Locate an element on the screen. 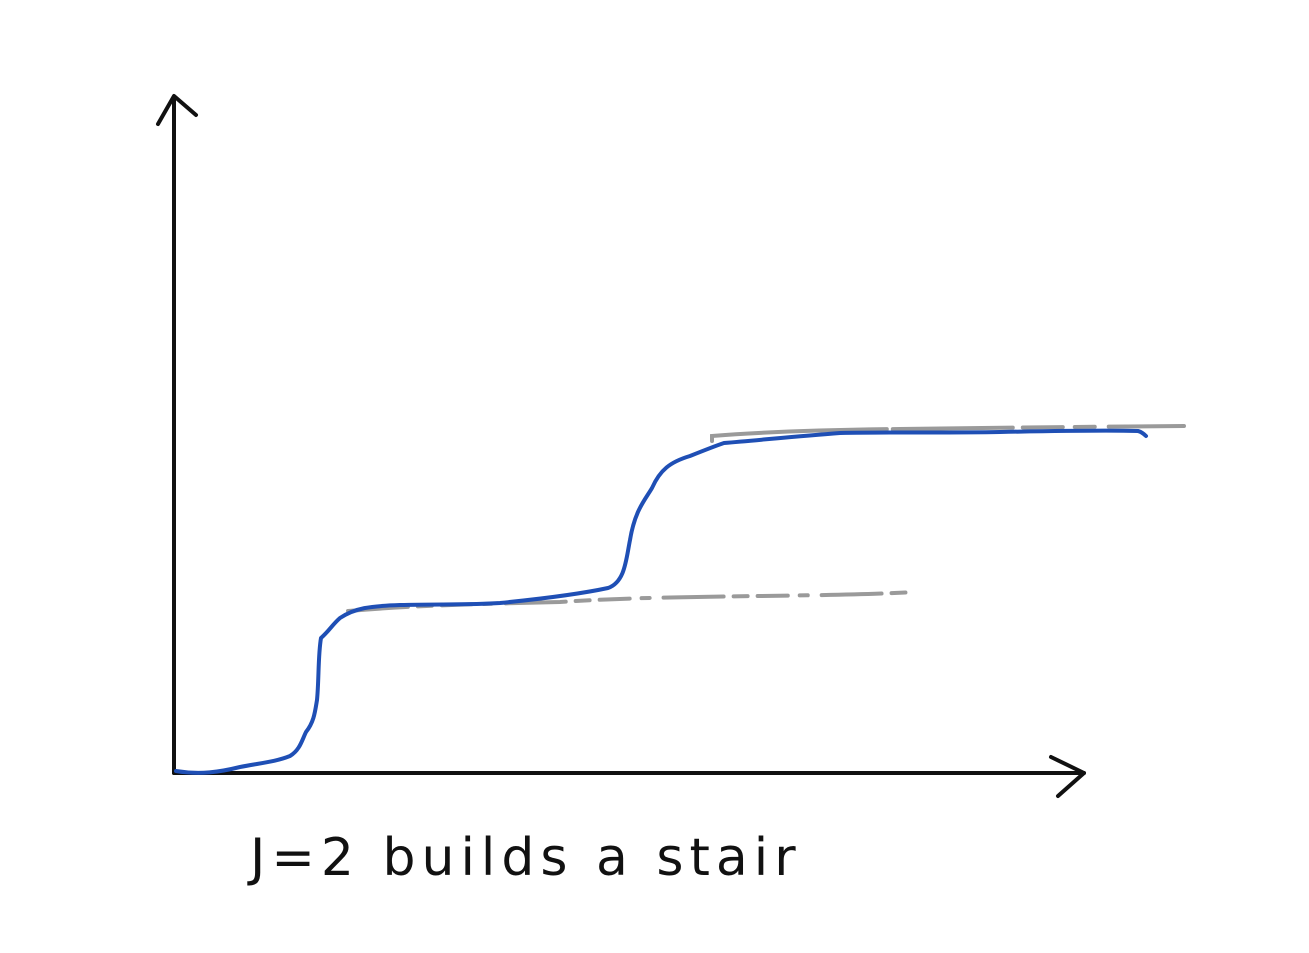  guide-line-upper is located at coordinates (948, 433).